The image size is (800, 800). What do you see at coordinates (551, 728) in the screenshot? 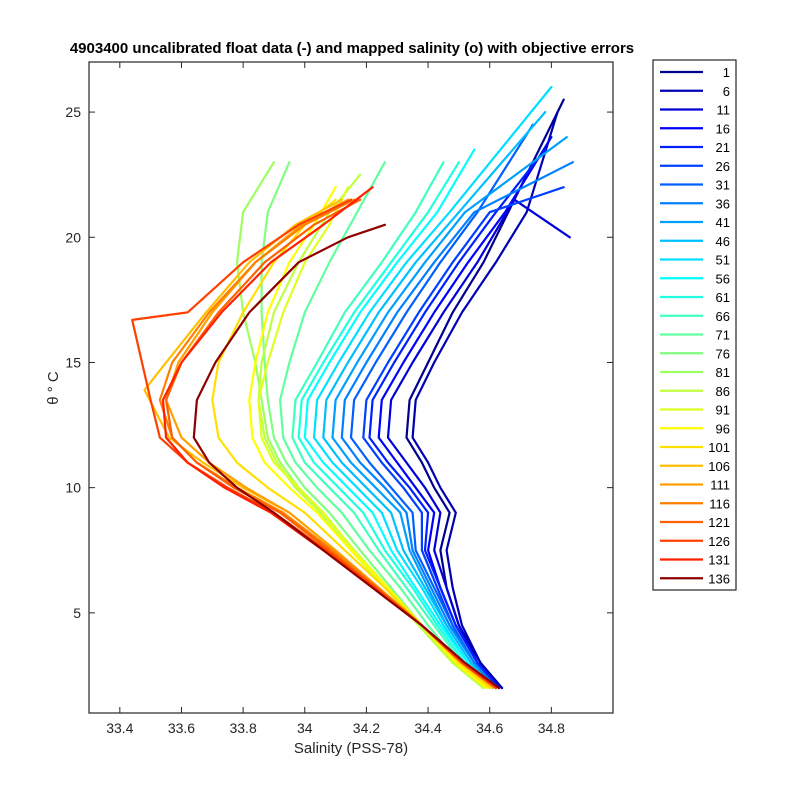
I see `x-tick-label: 34.8` at bounding box center [551, 728].